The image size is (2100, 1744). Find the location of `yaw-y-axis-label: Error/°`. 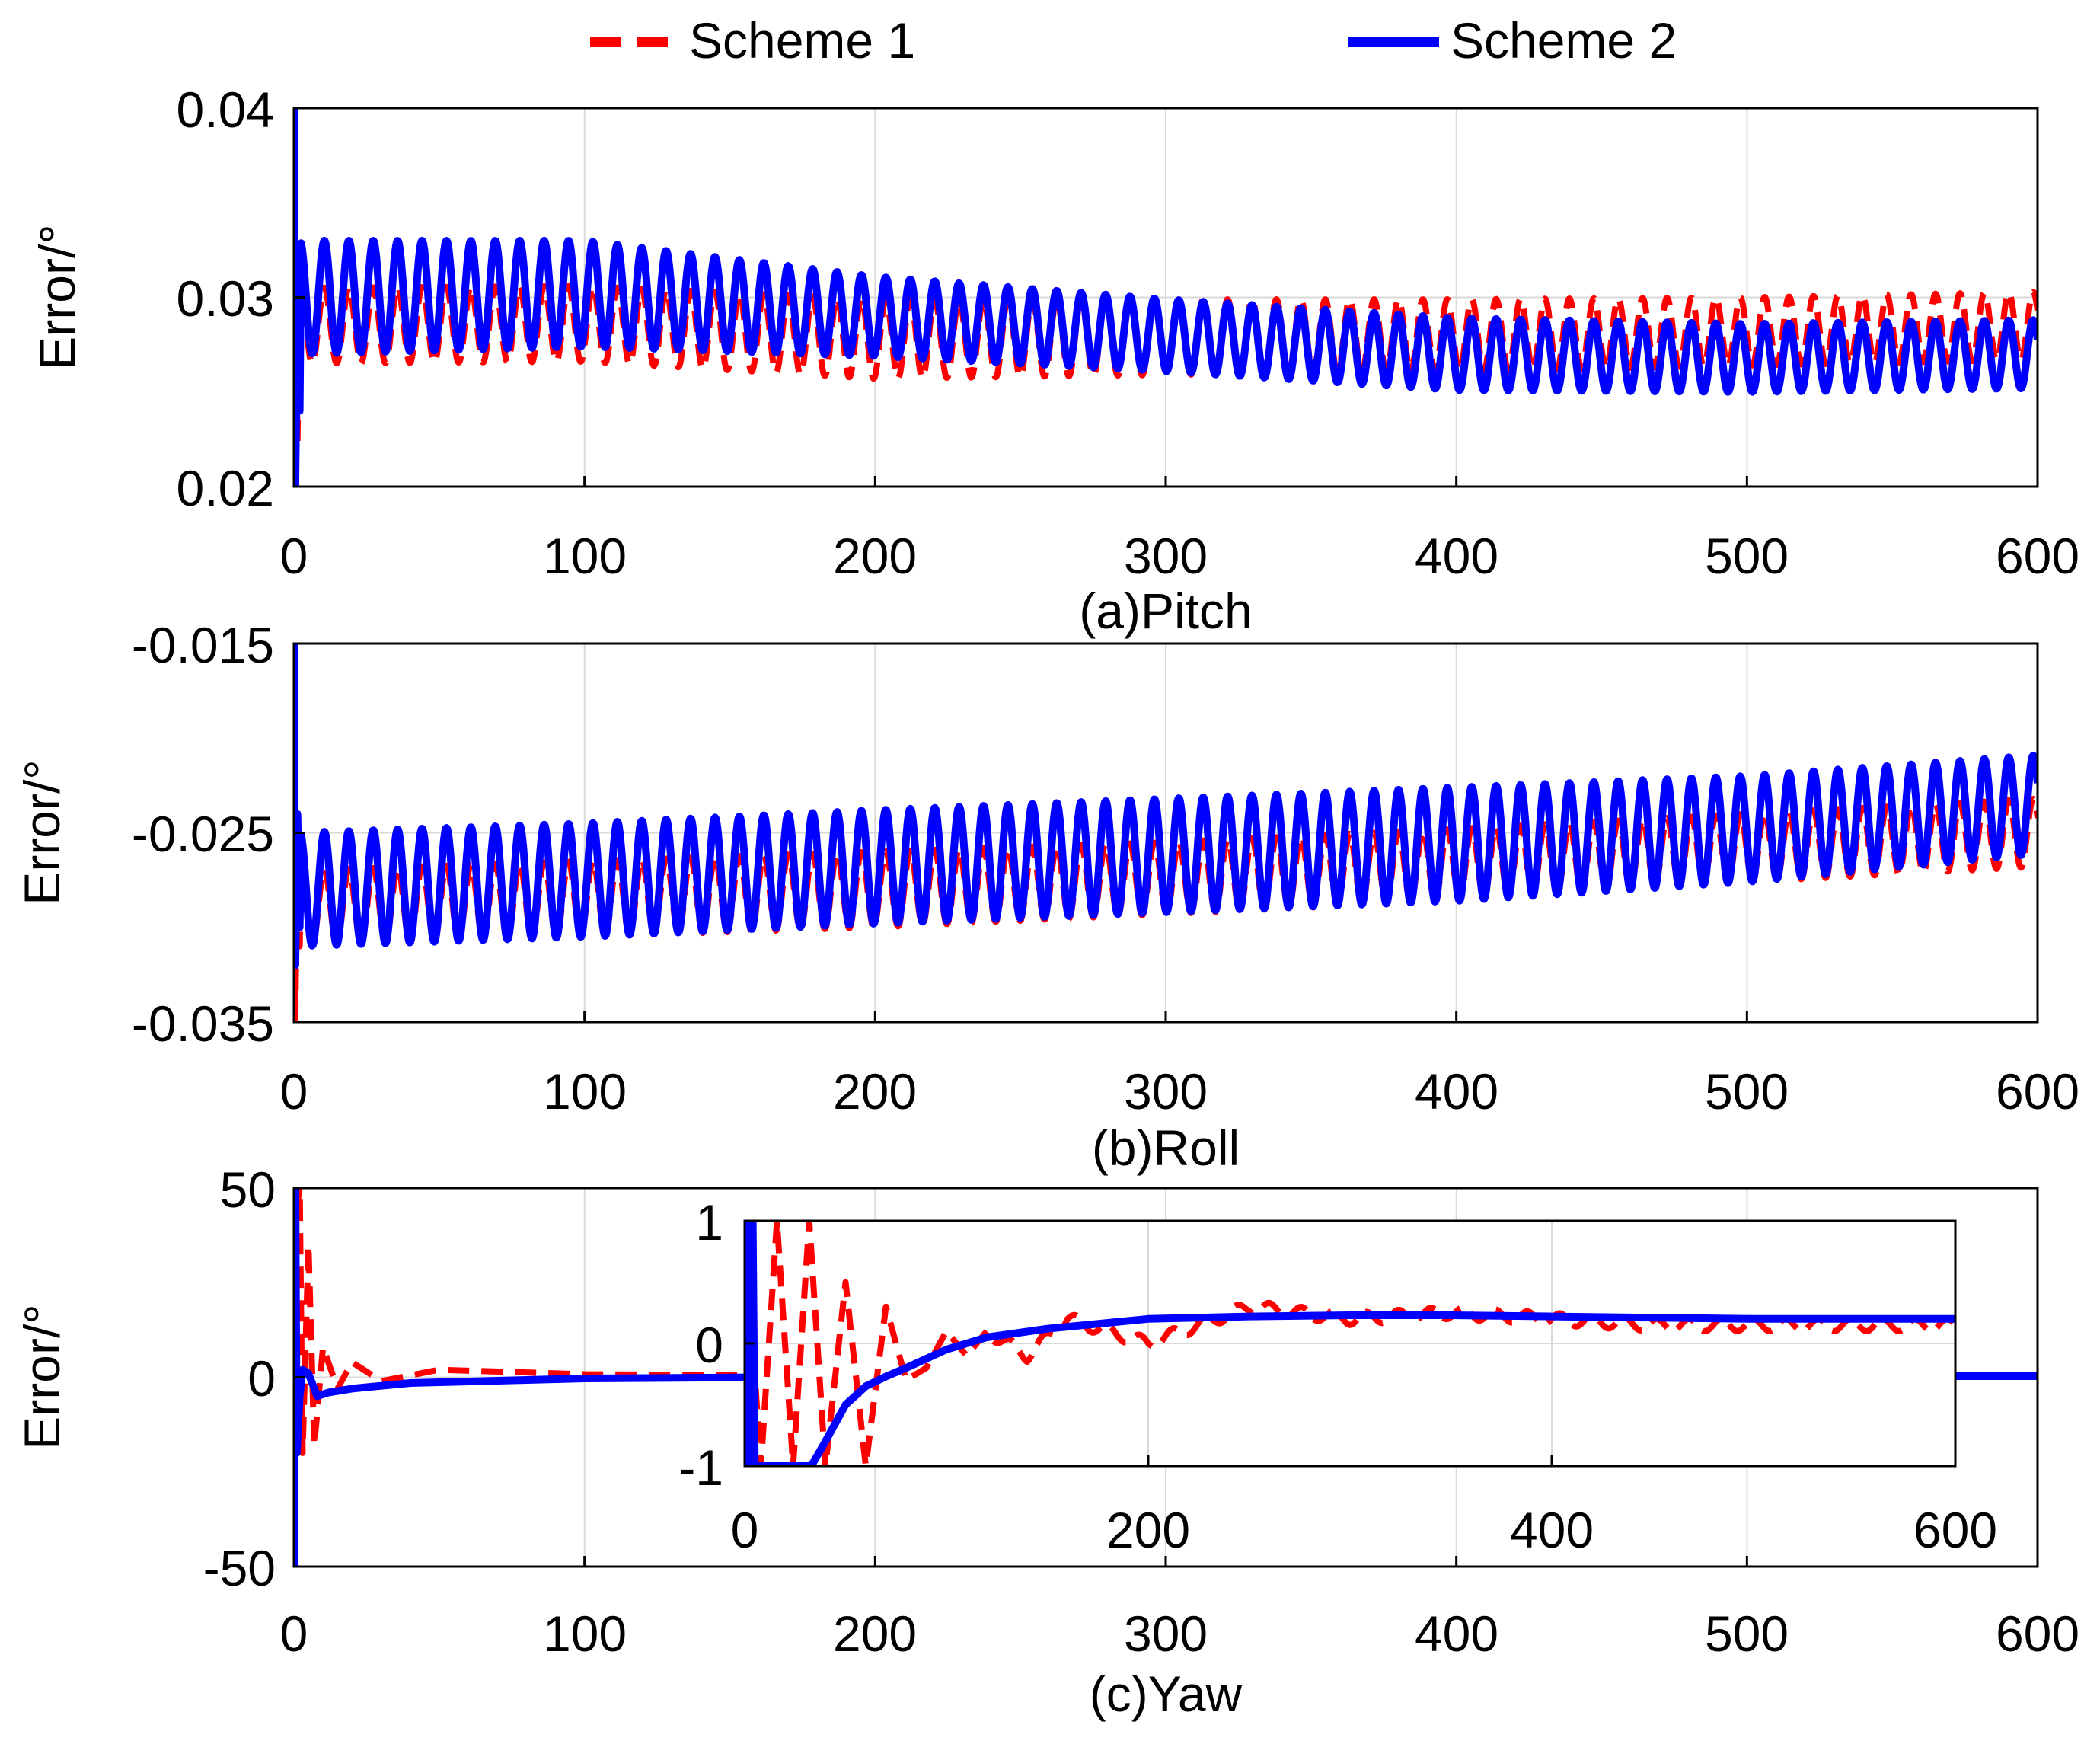

yaw-y-axis-label: Error/° is located at coordinates (42, 1377).